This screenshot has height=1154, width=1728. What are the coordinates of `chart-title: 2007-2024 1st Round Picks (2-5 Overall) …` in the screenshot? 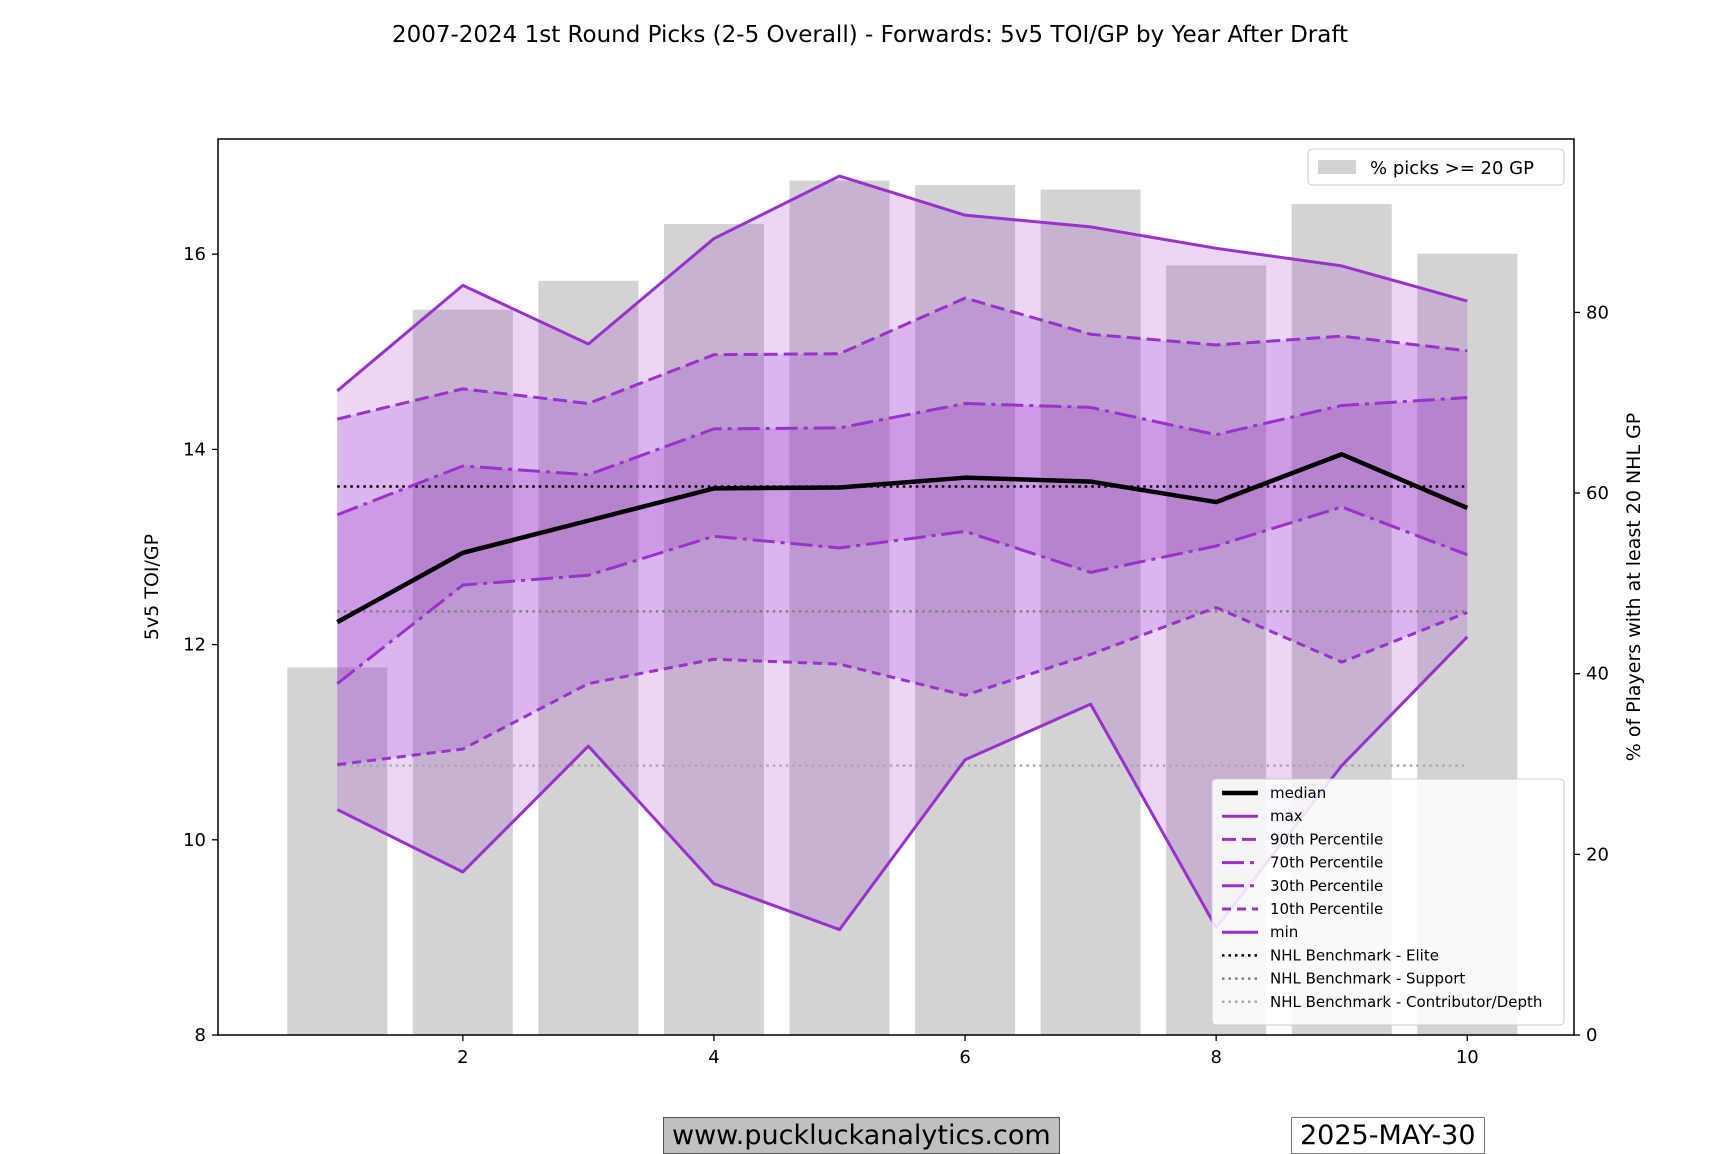 It's located at (870, 35).